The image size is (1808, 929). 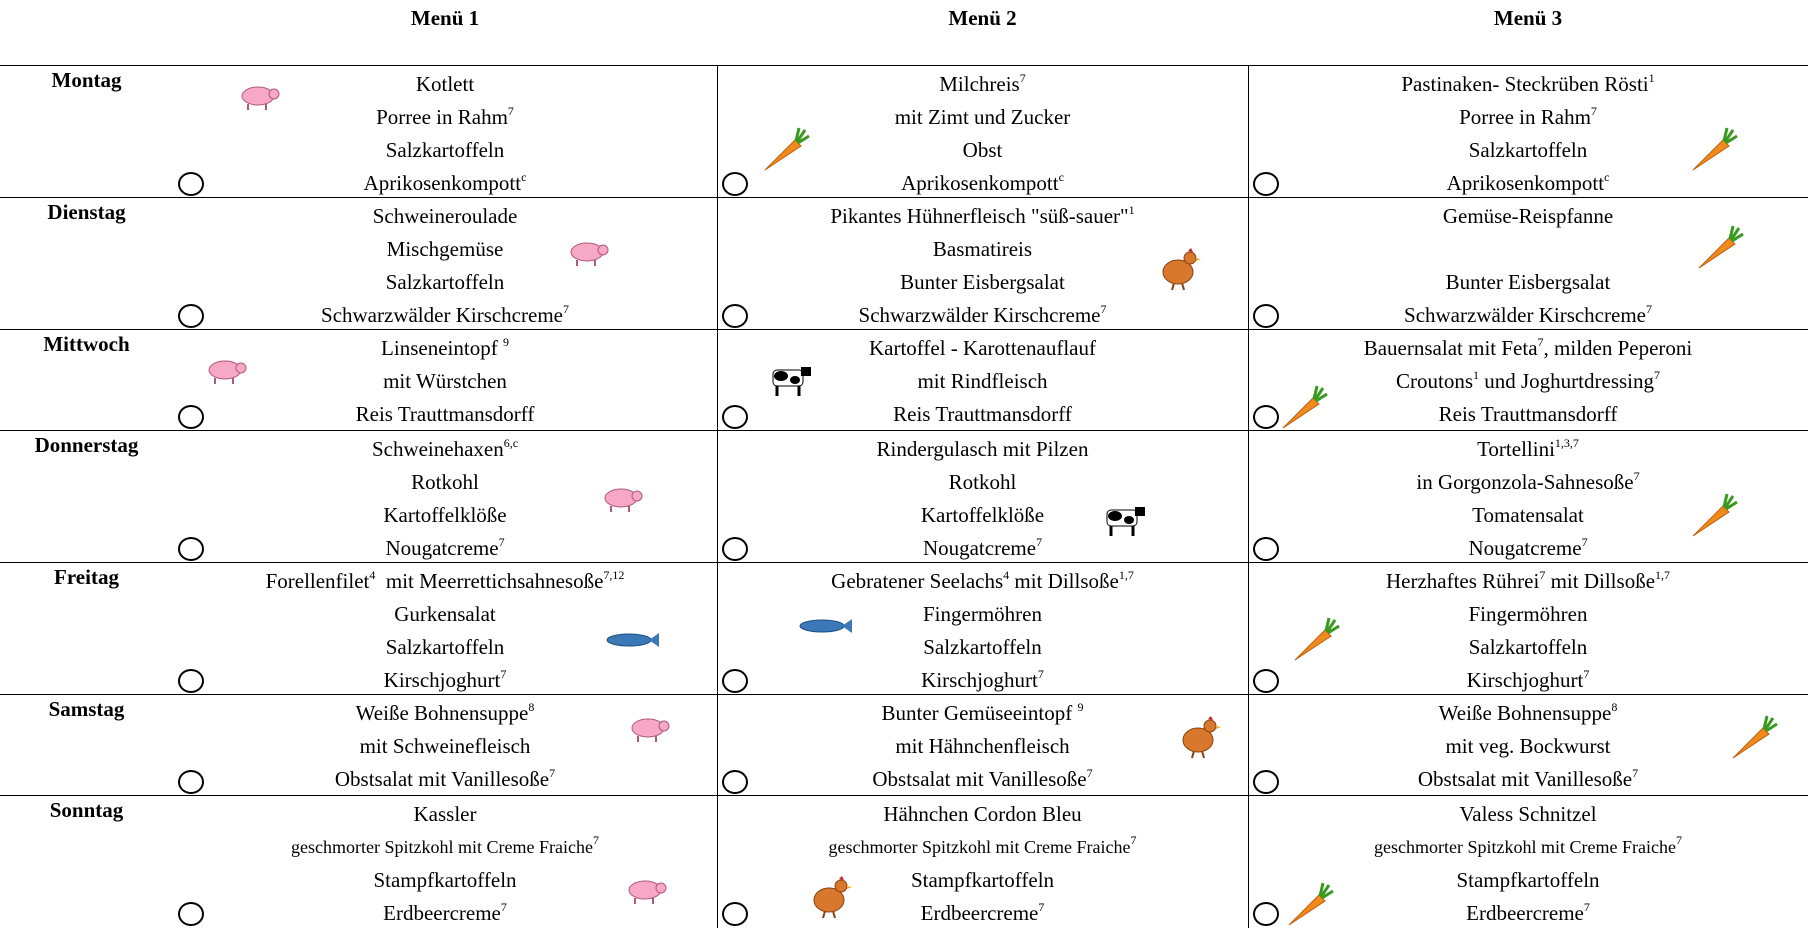 I want to click on dish-text: Croutons, so click(x=1434, y=381).